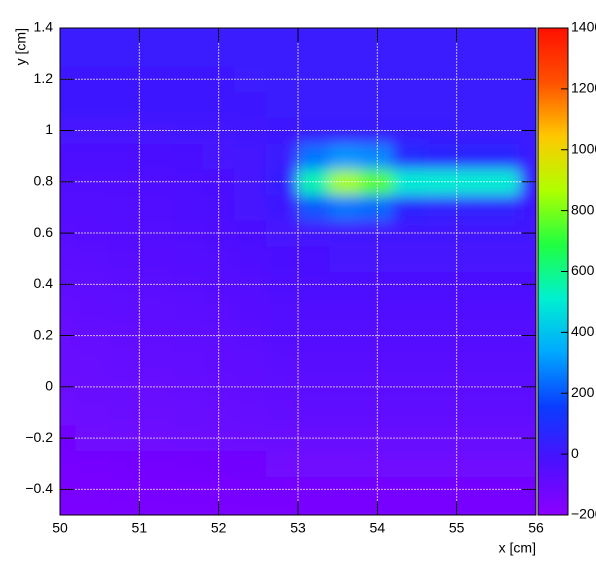  I want to click on z-tick-label: 1200, so click(583, 88).